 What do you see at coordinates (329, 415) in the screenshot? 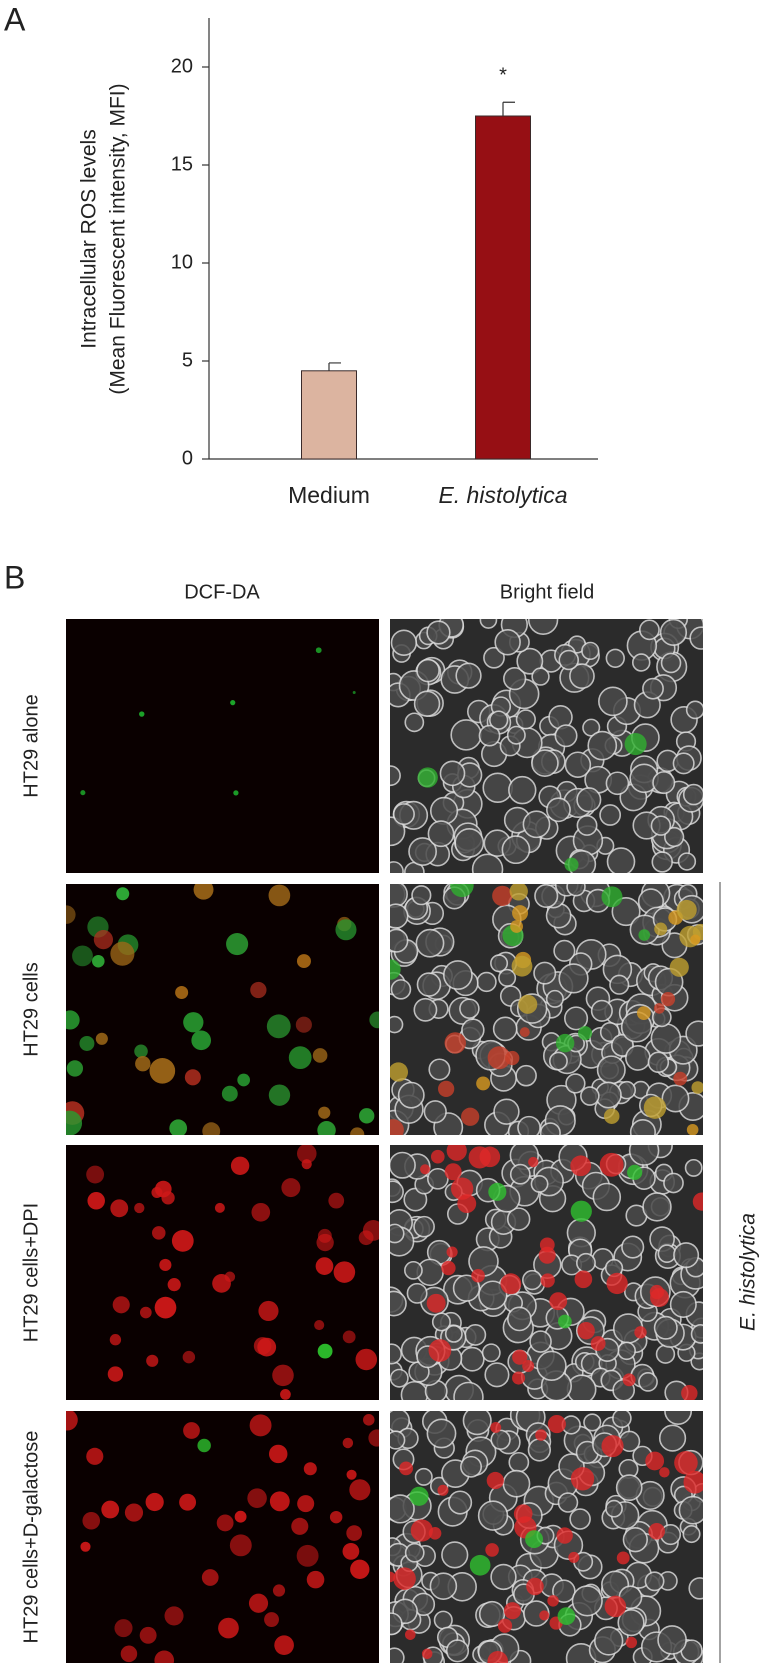
I see `bar` at bounding box center [329, 415].